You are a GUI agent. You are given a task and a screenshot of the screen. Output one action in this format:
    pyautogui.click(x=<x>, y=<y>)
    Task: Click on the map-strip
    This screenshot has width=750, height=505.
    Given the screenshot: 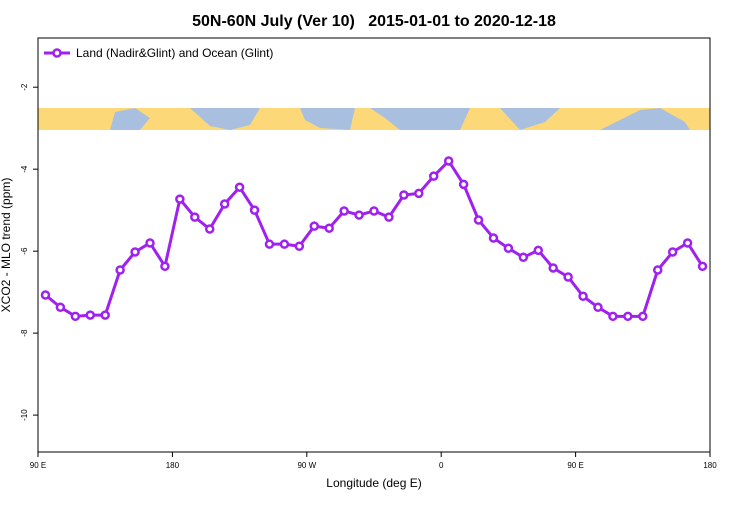 What is the action you would take?
    pyautogui.click(x=374, y=119)
    